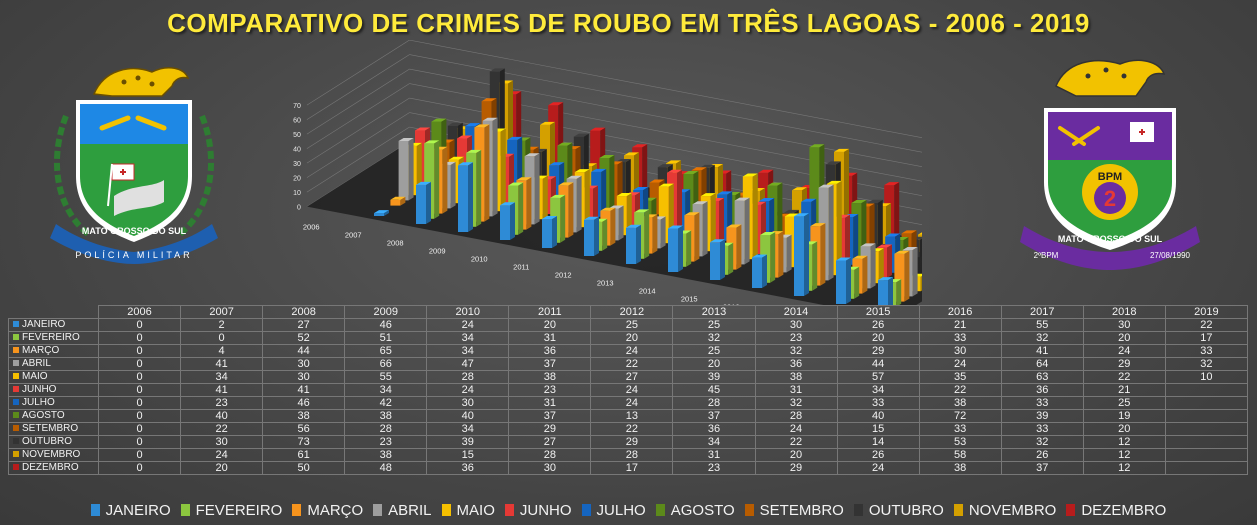 This screenshot has height=525, width=1257. Describe the element at coordinates (878, 455) in the screenshot. I see `table-cell: 26` at that location.